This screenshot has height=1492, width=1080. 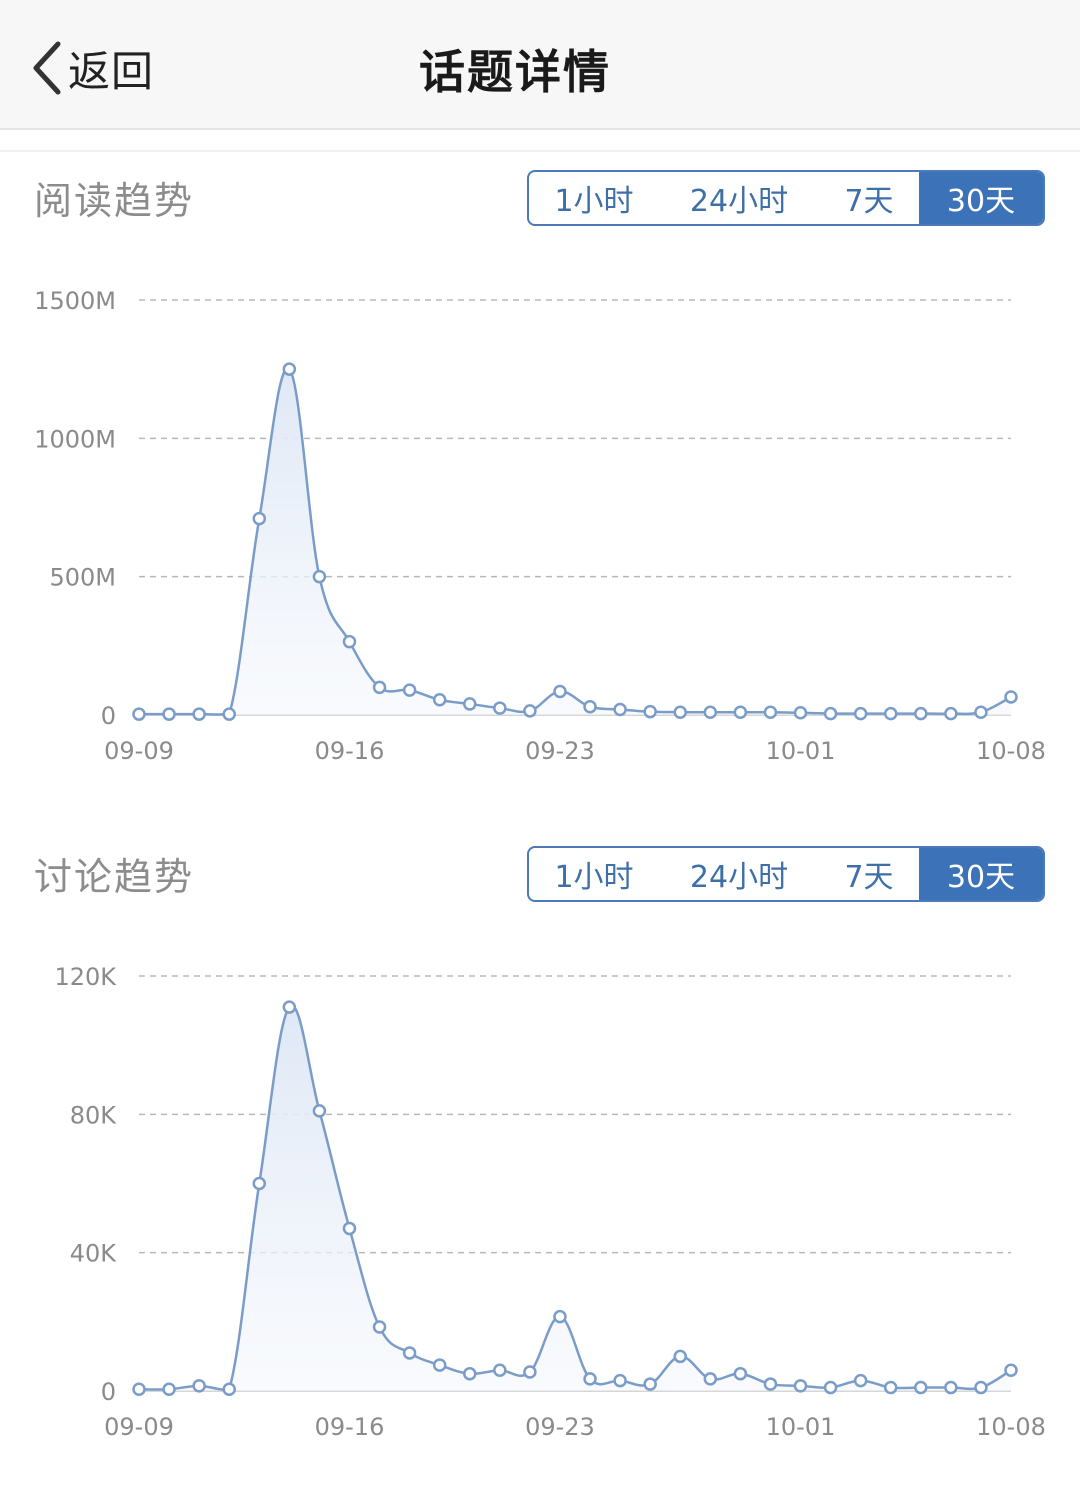 I want to click on section-title-reading: 阅读趋势, so click(x=114, y=201).